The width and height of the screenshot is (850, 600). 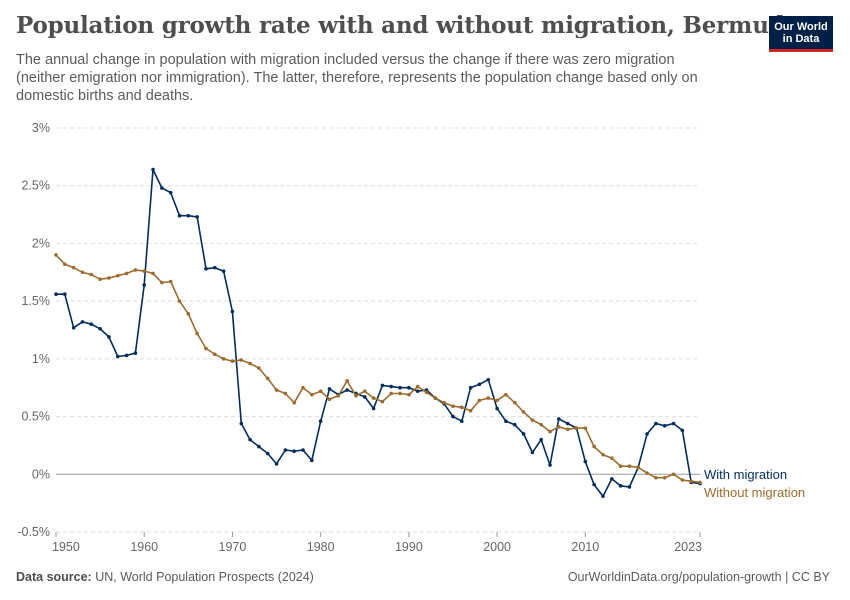 I want to click on data-source-link: UN, World Population Prospects (2024), so click(x=204, y=577).